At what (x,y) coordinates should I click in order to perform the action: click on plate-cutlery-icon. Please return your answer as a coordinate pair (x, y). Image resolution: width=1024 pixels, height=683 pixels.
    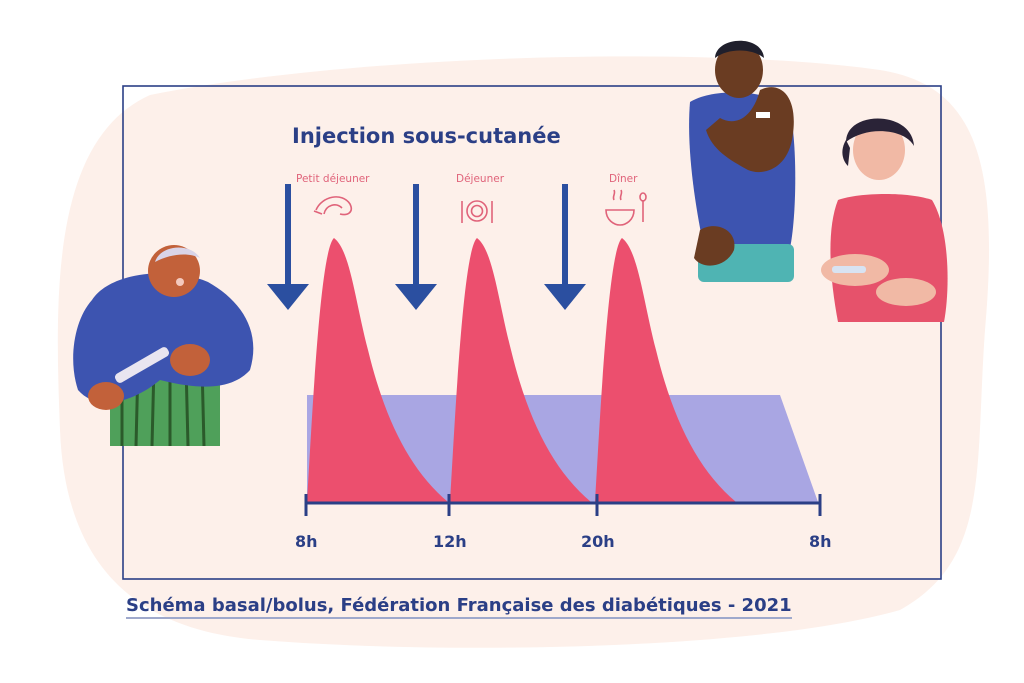
    Looking at the image, I should click on (477, 211).